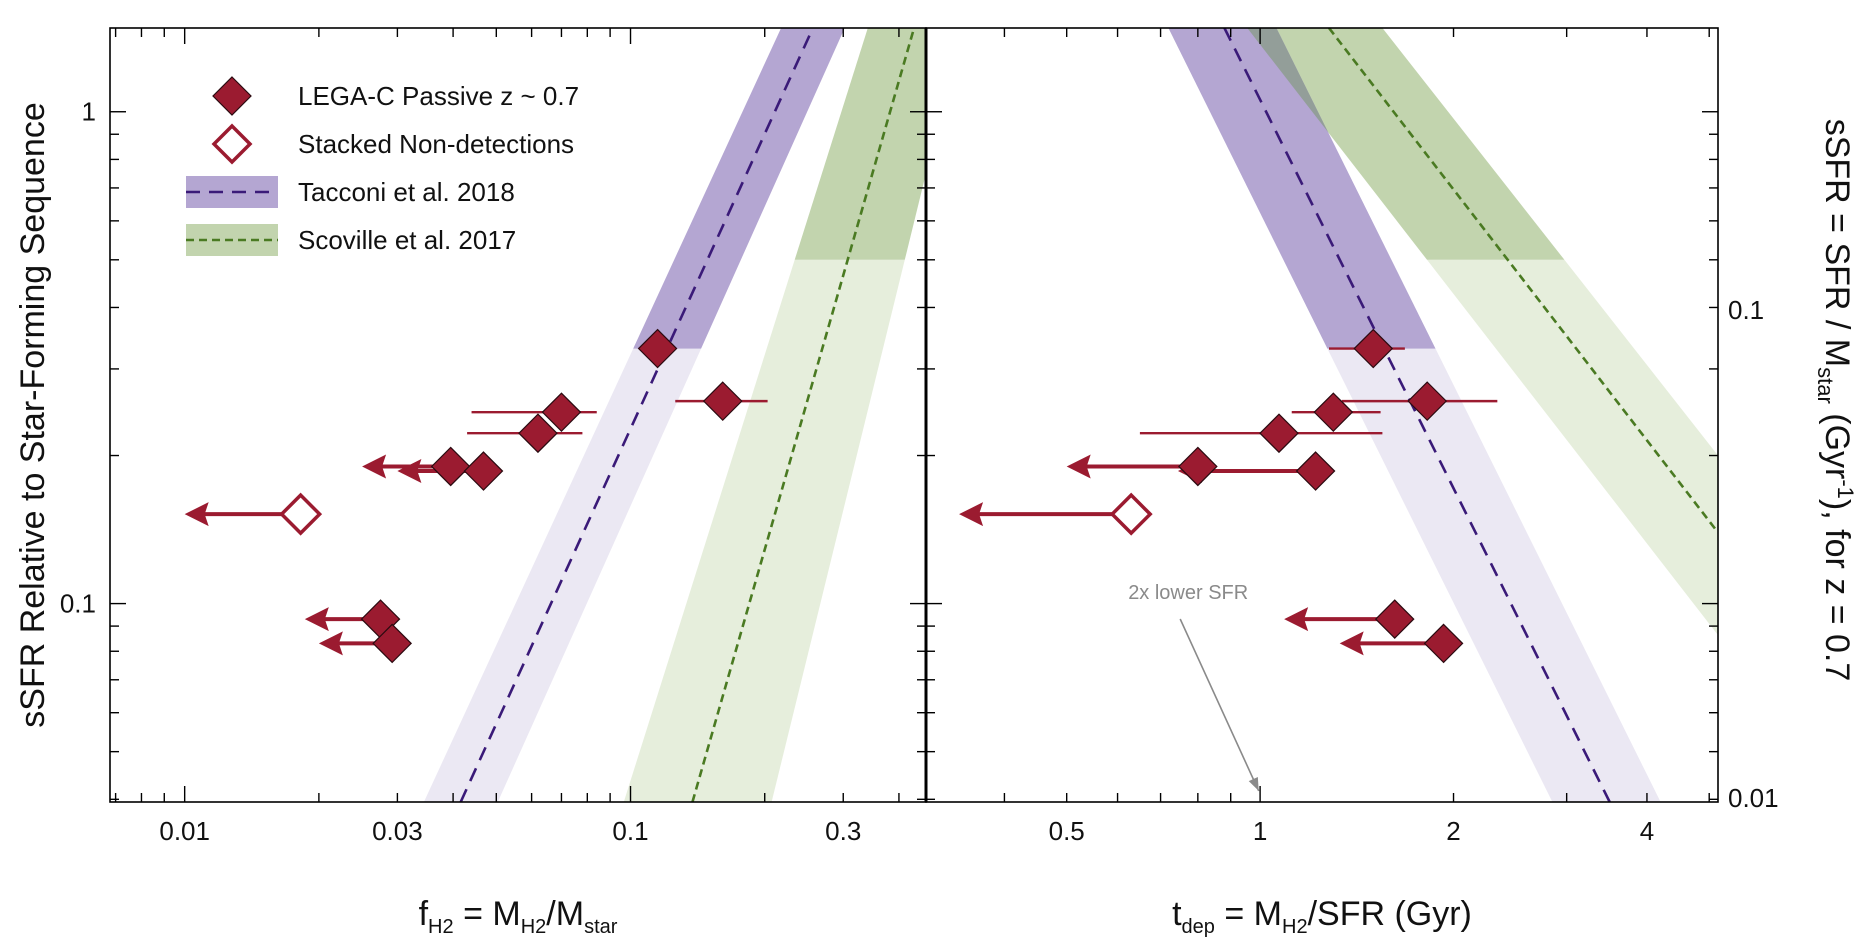 This screenshot has width=1860, height=946. I want to click on xlabel-rest: /M, so click(565, 914).